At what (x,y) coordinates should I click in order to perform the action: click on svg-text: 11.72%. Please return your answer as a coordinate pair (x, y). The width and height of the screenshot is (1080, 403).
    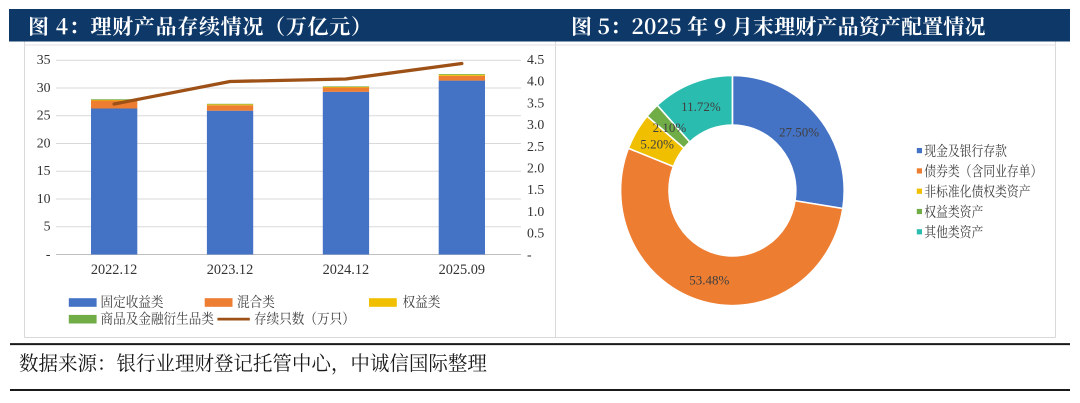
    Looking at the image, I should click on (701, 106).